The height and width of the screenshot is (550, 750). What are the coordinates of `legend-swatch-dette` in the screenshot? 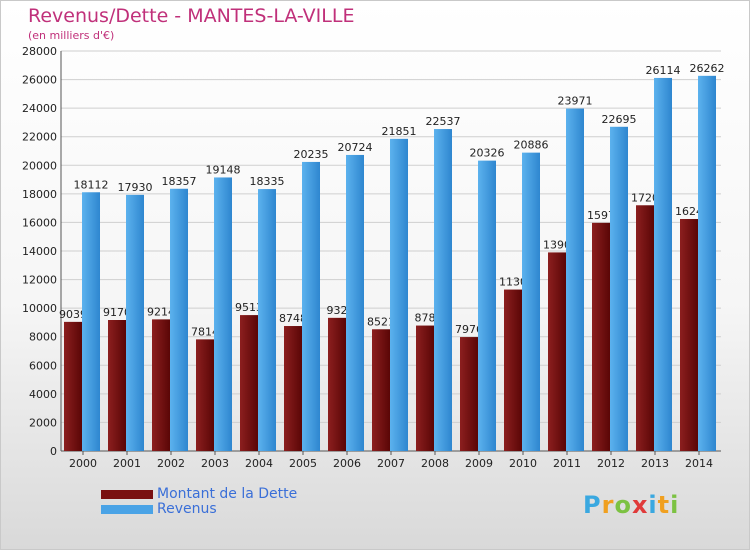 It's located at (127, 494).